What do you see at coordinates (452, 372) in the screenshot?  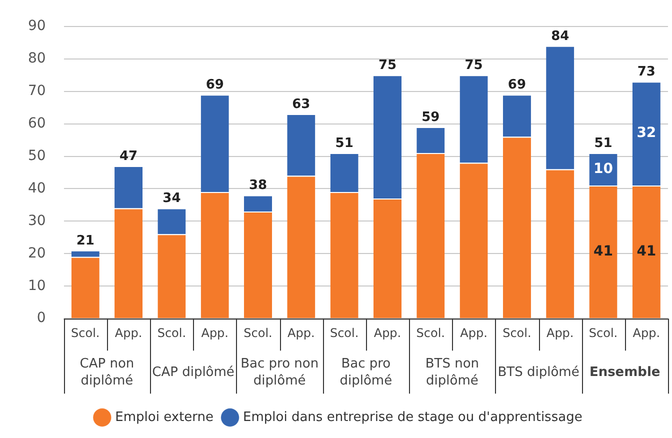 I see `text: BTS non diplômé` at bounding box center [452, 372].